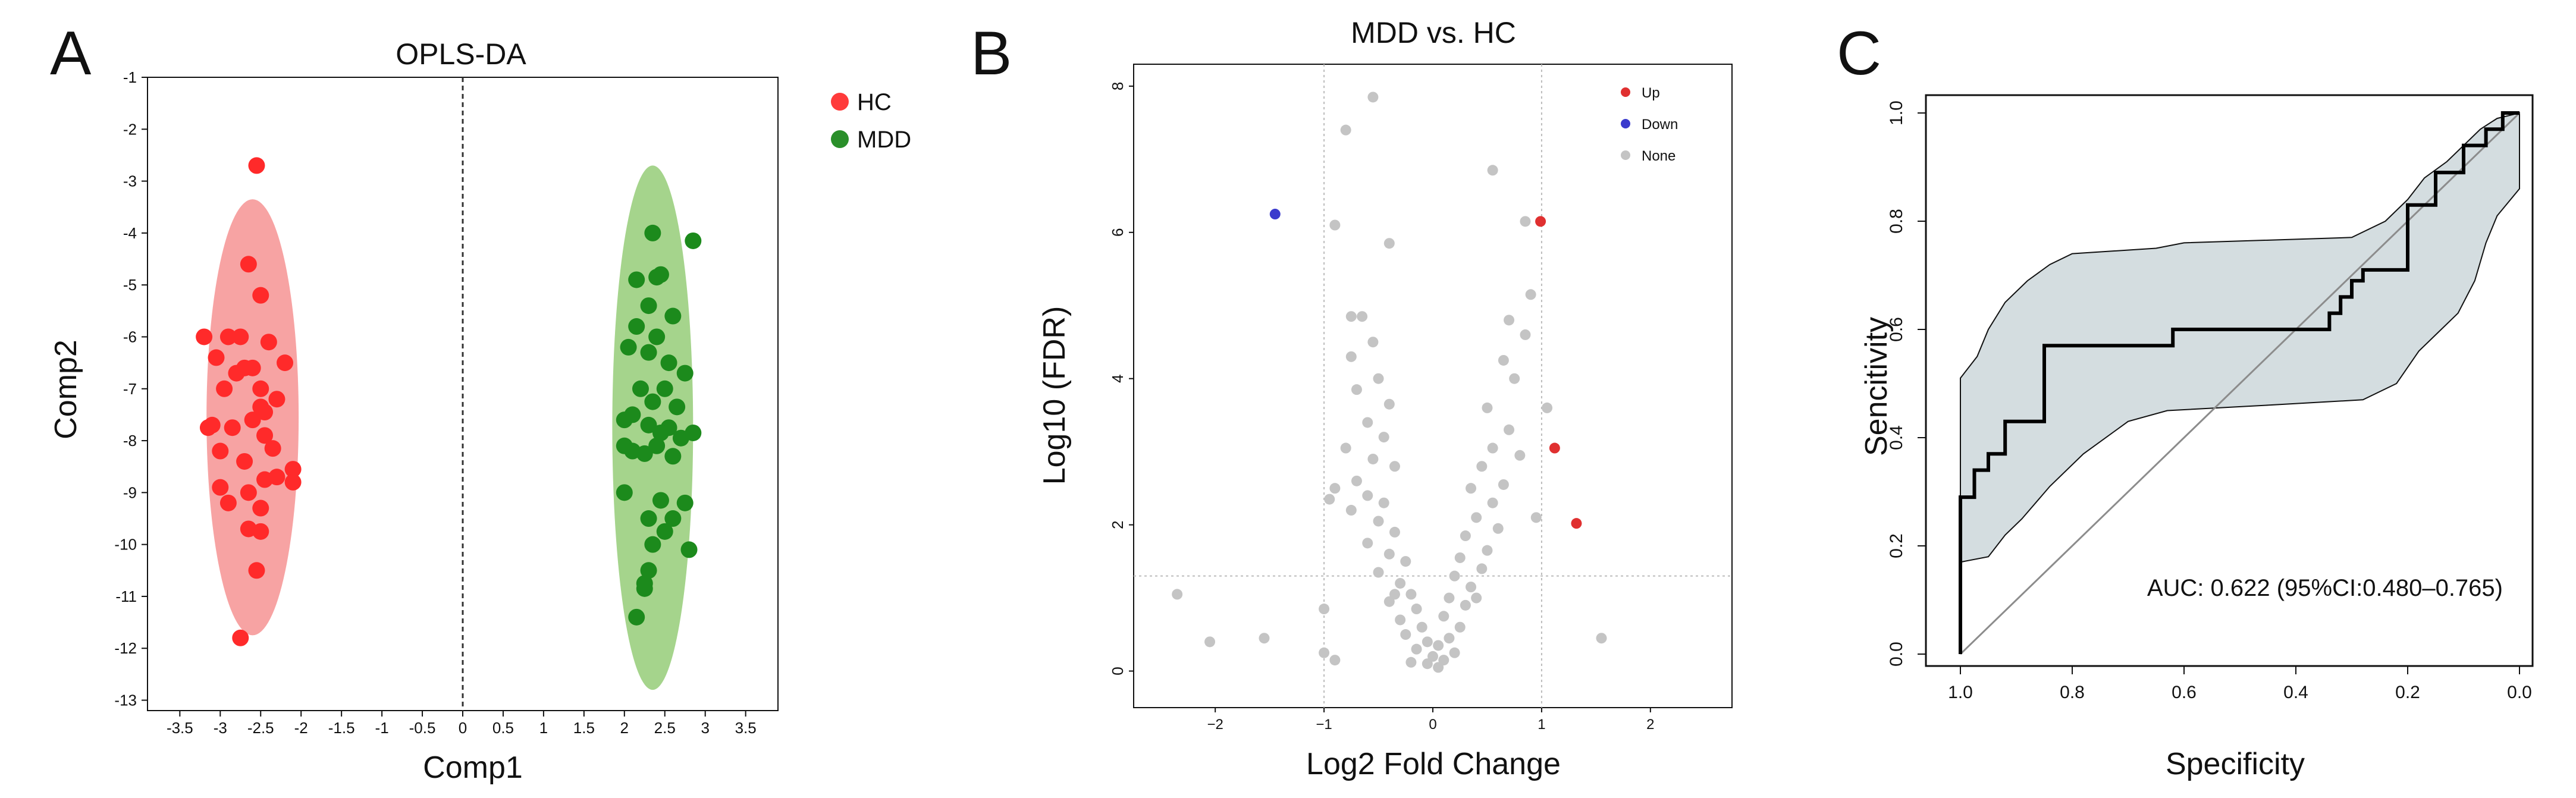 The height and width of the screenshot is (798, 2576). What do you see at coordinates (130, 77) in the screenshot?
I see `y-tick-label: -1` at bounding box center [130, 77].